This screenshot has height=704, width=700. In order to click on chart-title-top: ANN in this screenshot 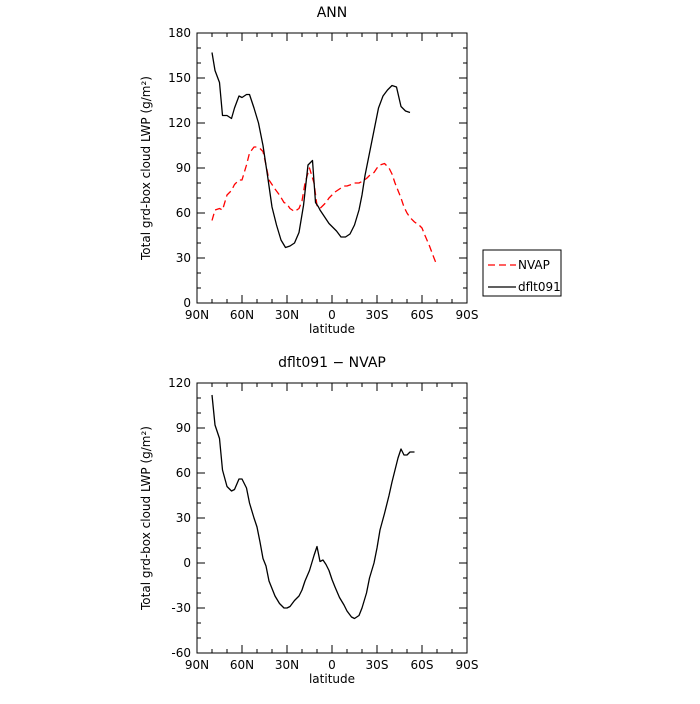, I will do `click(332, 13)`.